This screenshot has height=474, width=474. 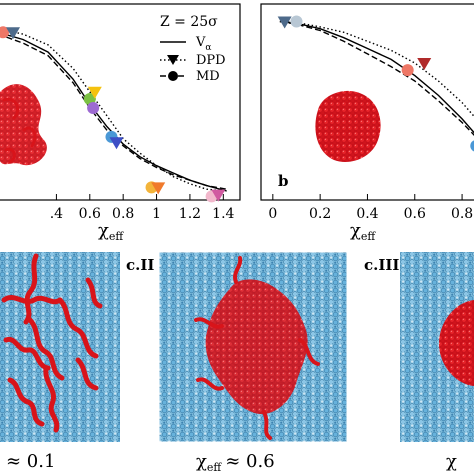 What do you see at coordinates (419, 362) in the screenshot?
I see `snapshot-c3: c.III χ` at bounding box center [419, 362].